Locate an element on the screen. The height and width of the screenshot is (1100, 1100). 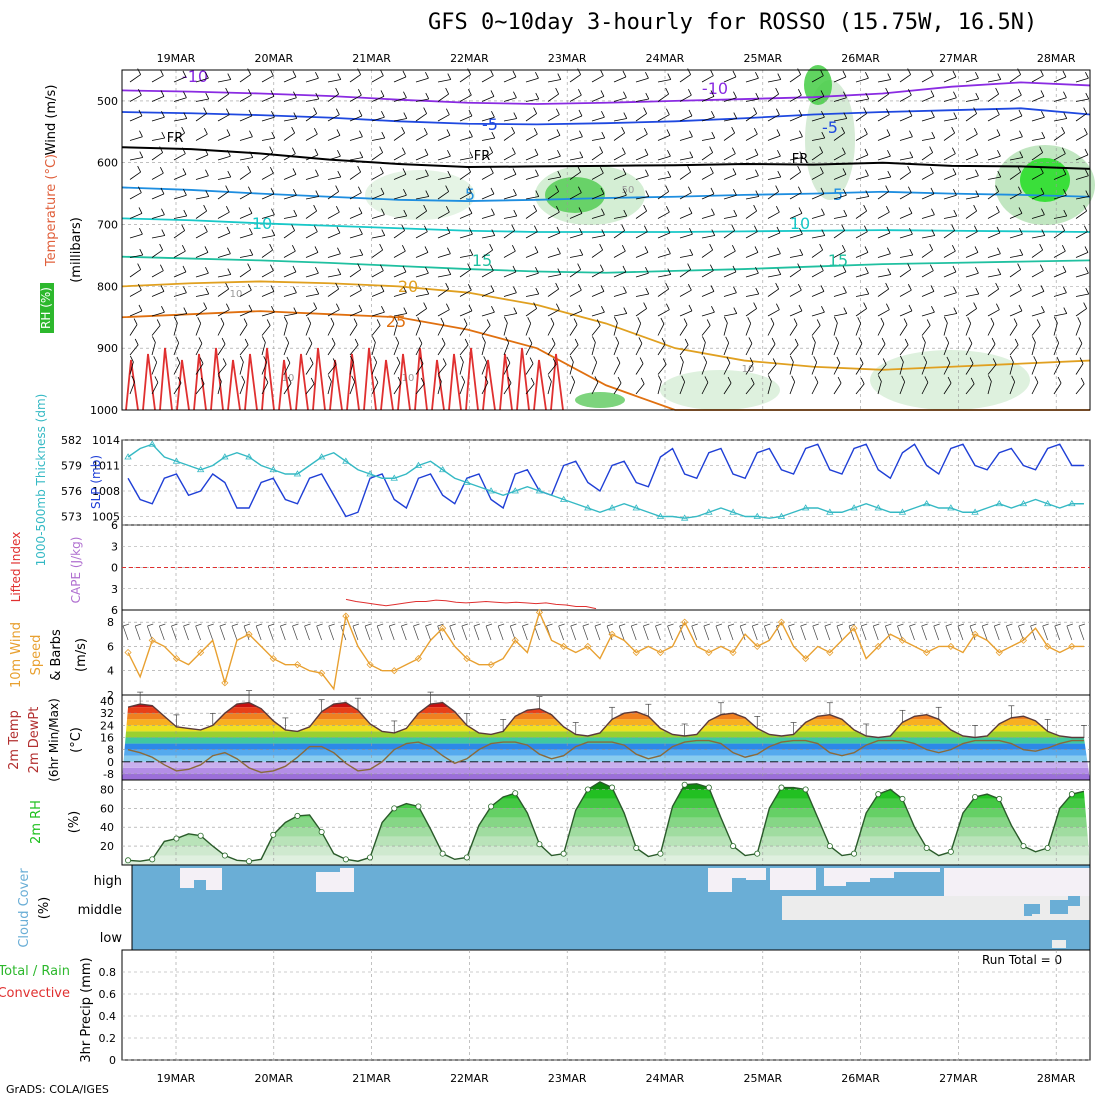
x-tick-label-bottom: 21MAR is located at coordinates (371, 1078).